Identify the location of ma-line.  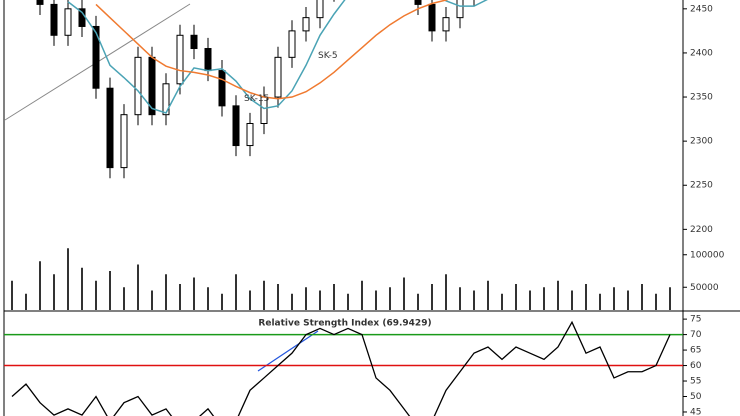
(272, 50).